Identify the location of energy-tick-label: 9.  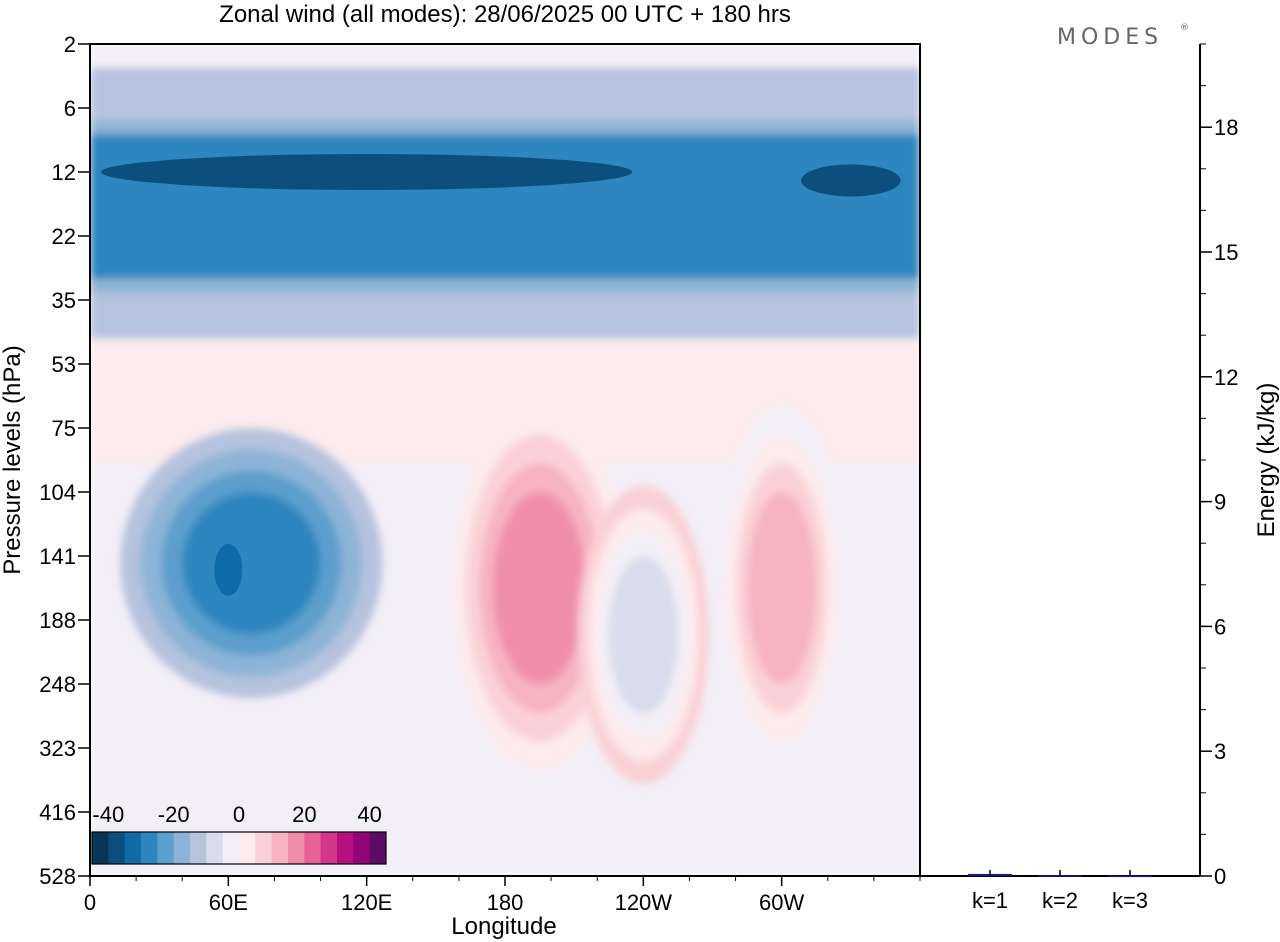
(1220, 502).